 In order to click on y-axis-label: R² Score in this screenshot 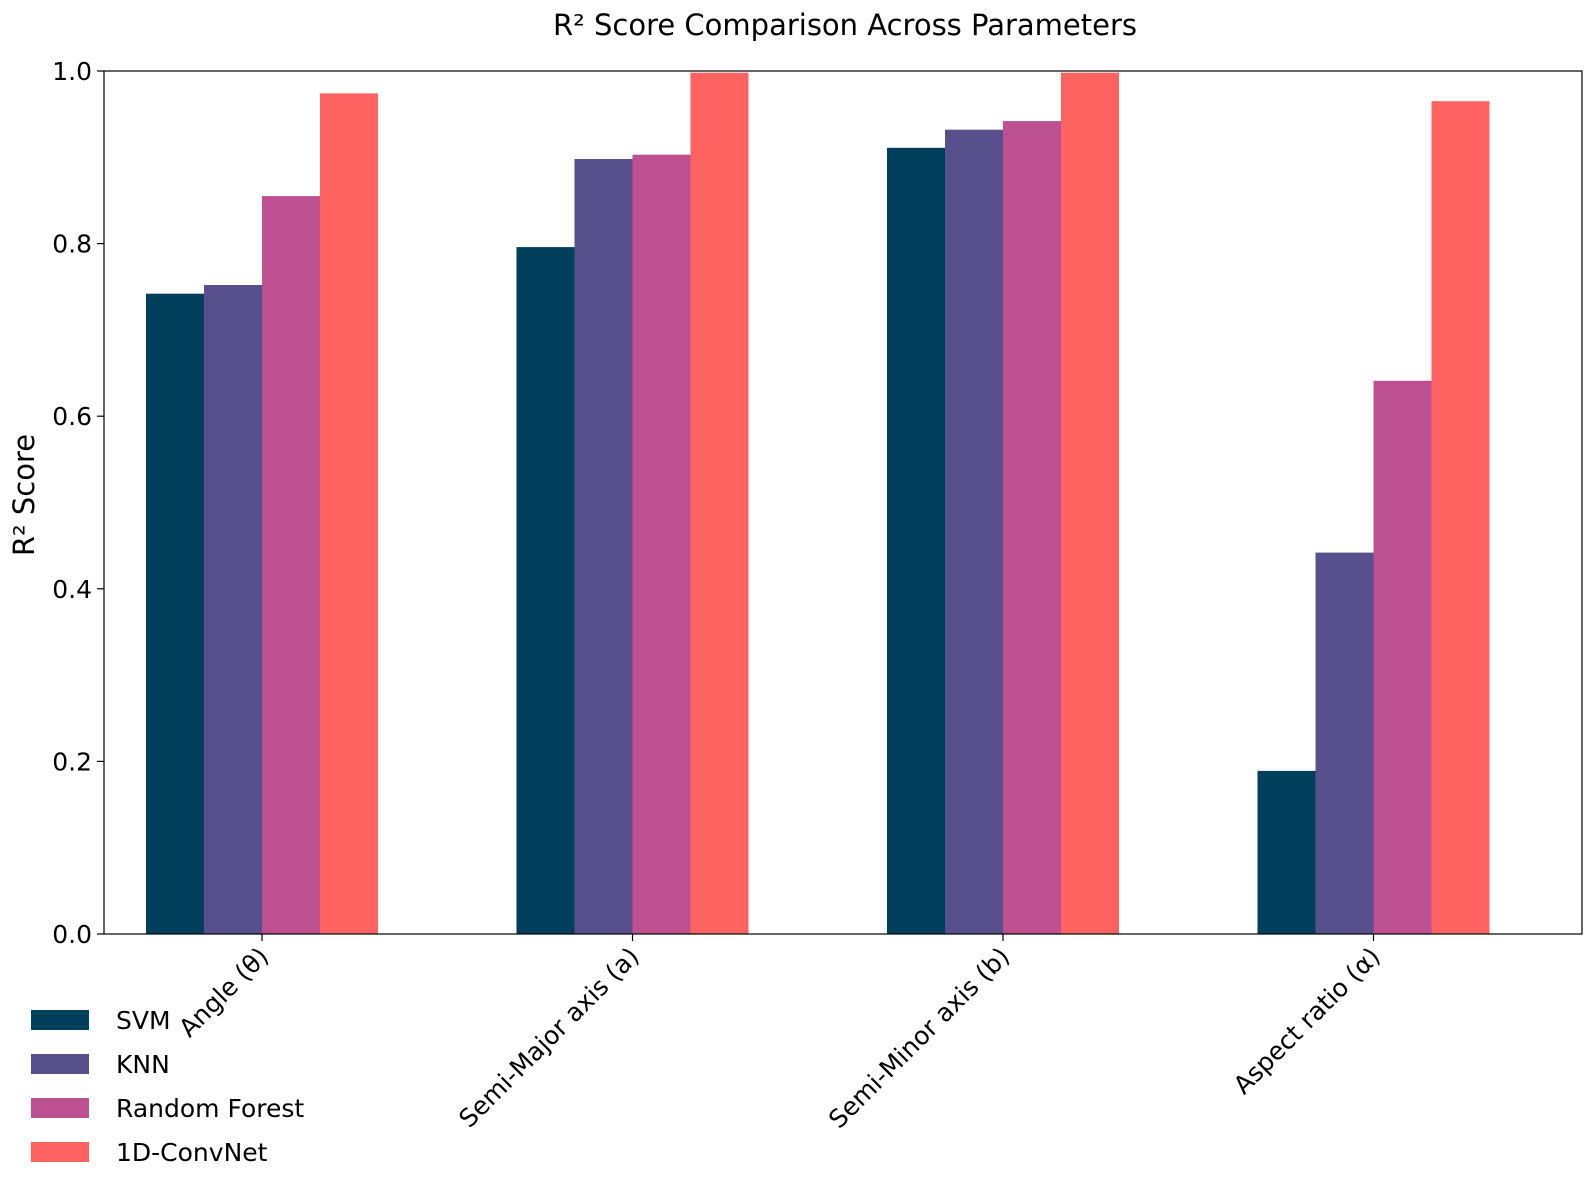, I will do `click(24, 495)`.